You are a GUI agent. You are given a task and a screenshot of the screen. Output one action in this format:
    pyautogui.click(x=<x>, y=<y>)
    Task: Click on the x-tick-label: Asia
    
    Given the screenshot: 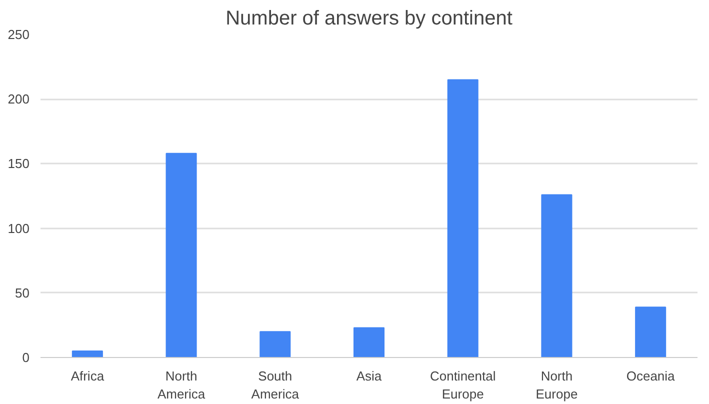 What is the action you would take?
    pyautogui.click(x=369, y=376)
    